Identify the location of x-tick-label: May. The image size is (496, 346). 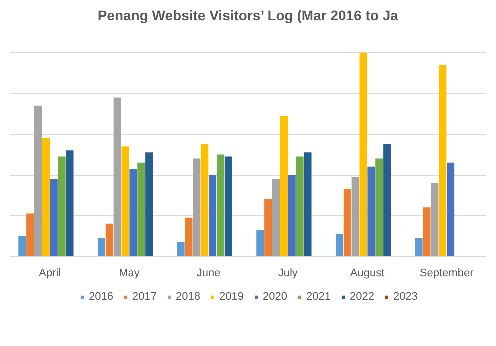
(129, 274).